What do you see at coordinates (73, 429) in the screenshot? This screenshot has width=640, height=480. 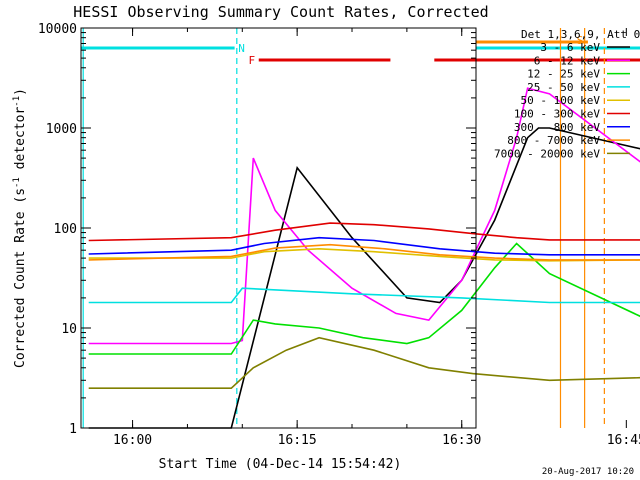 I see `y-tick-label: 1` at bounding box center [73, 429].